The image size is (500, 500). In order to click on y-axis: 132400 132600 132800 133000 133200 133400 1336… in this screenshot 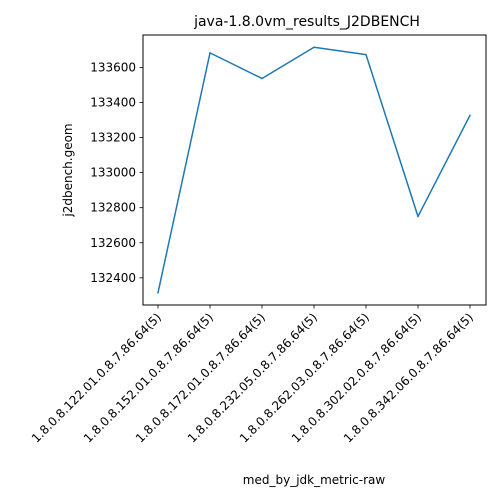, I will do `click(116, 172)`.